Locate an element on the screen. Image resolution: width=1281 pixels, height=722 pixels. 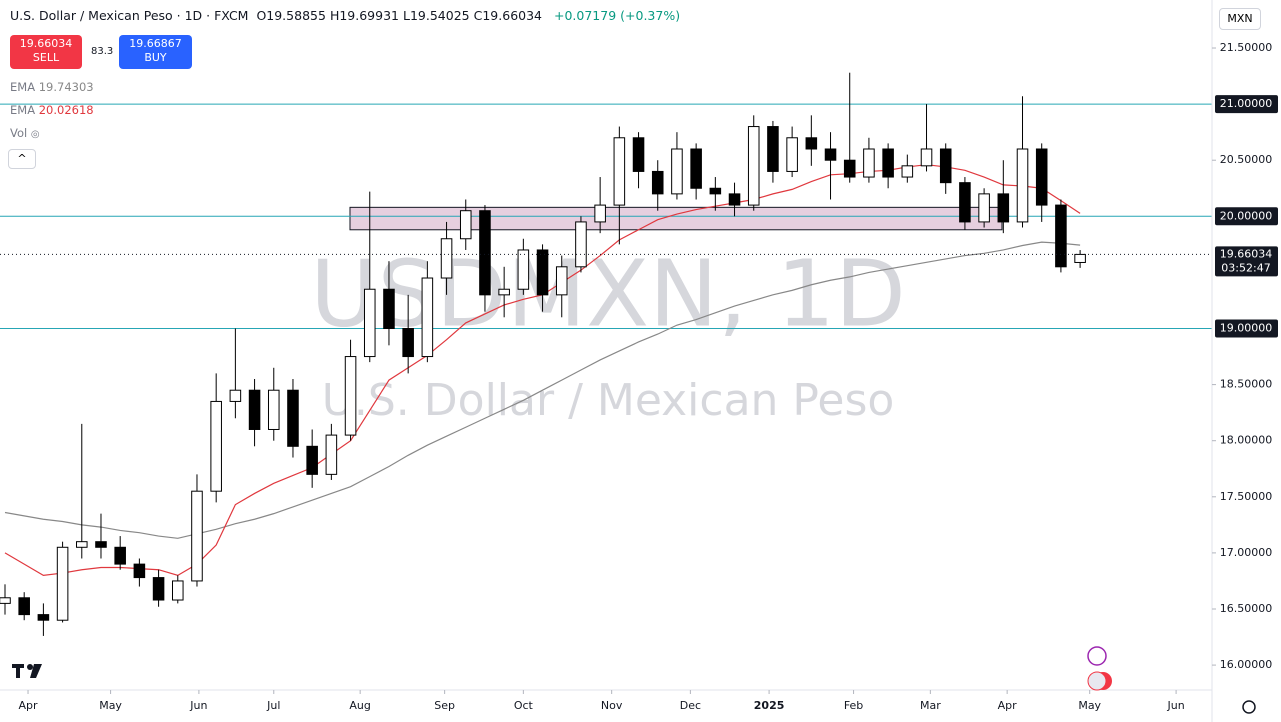
ohlc-value: 19.69931 is located at coordinates (369, 15).